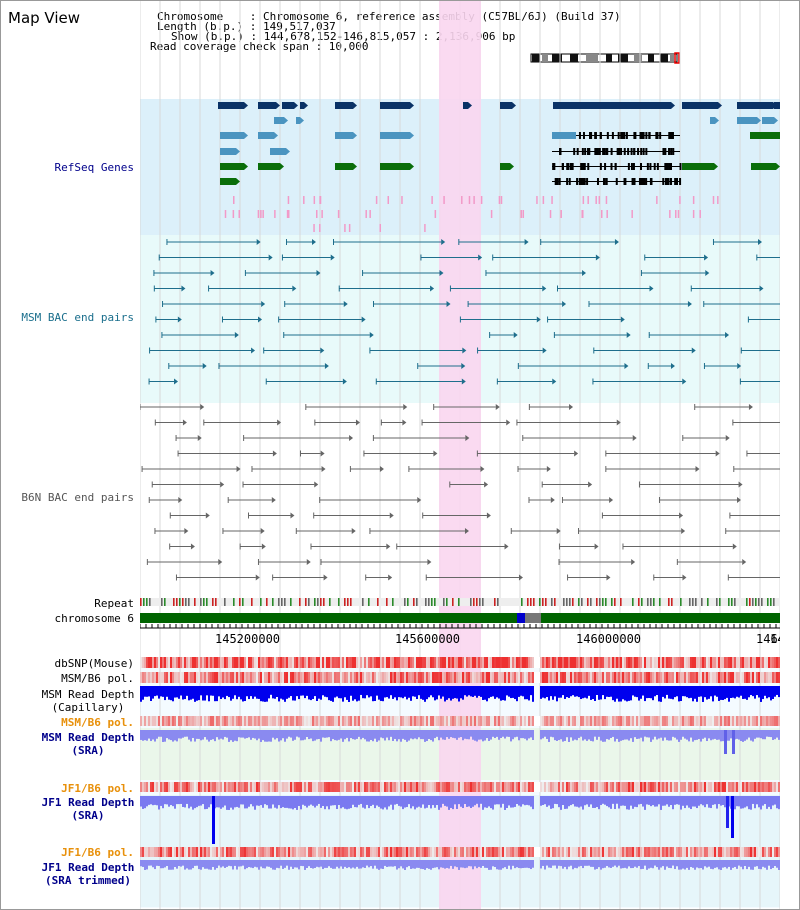 The height and width of the screenshot is (910, 800). Describe the element at coordinates (77, 317) in the screenshot. I see `track-label-msm-bac: MSM BAC end pairs` at that location.